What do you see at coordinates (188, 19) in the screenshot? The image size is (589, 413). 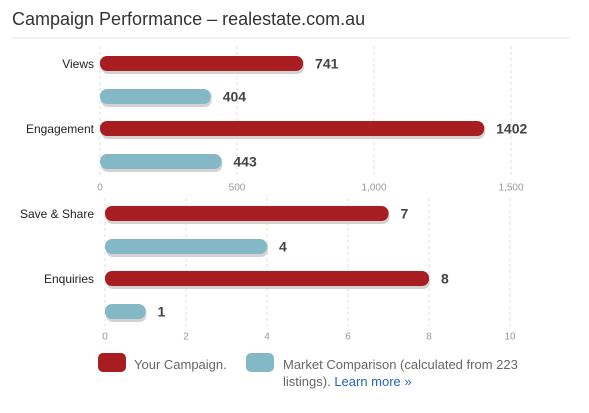 I see `page-title: Campaign Performance – realestate.com.au` at bounding box center [188, 19].